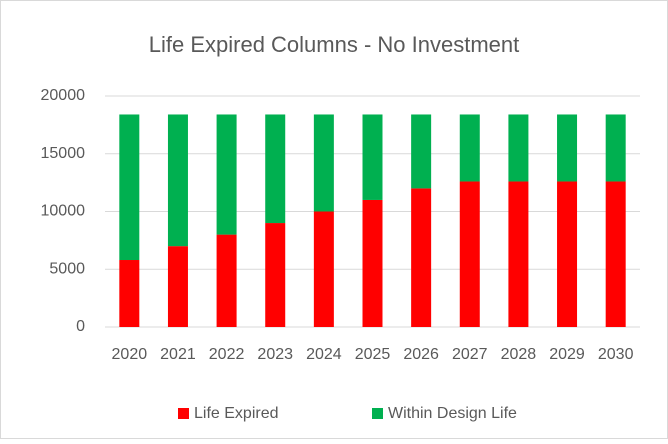  I want to click on x-tick-label: 2029, so click(567, 354).